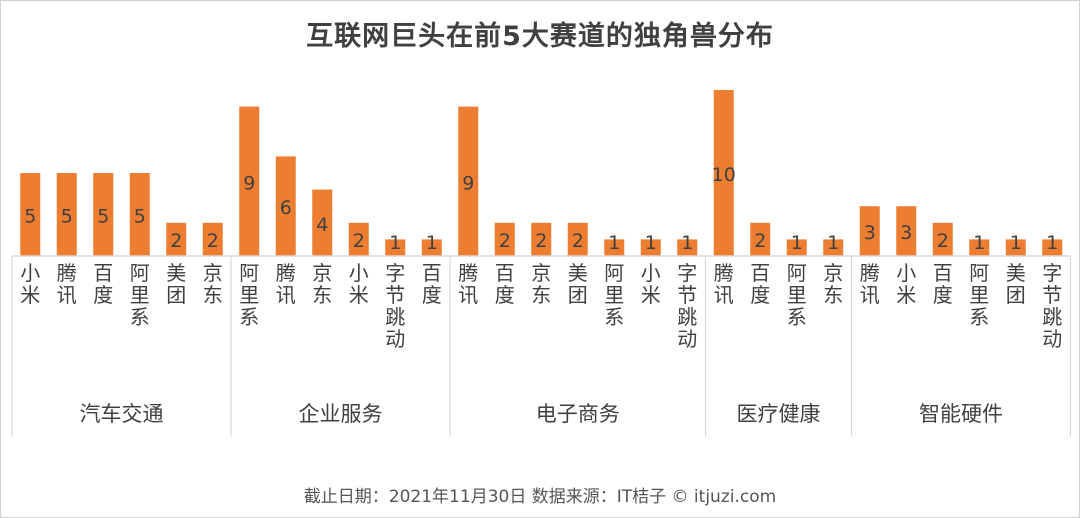 Image resolution: width=1080 pixels, height=518 pixels. I want to click on chart-title: 互联网巨头在前5大赛道的独角兽分布, so click(540, 36).